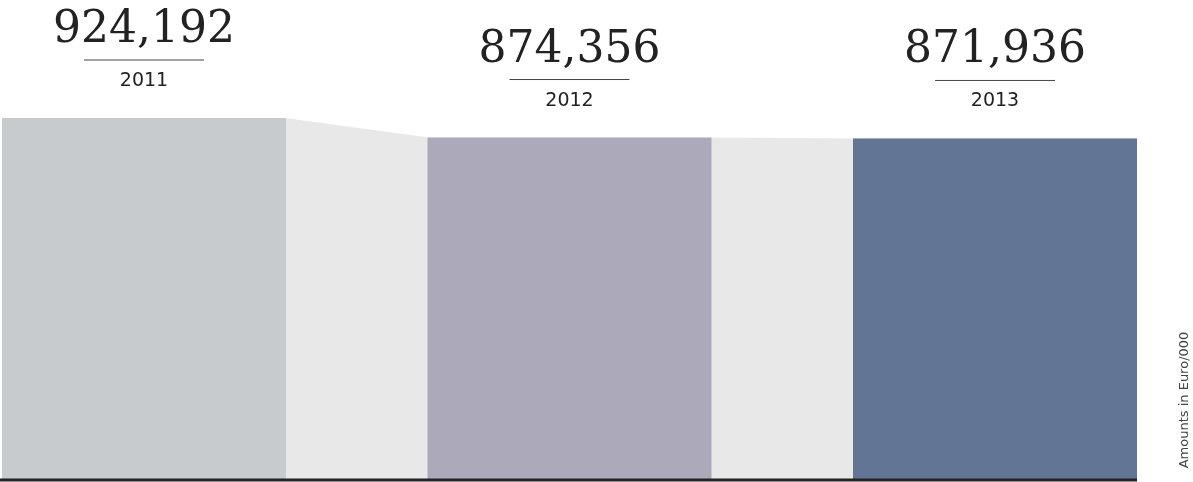 The height and width of the screenshot is (482, 1193). I want to click on x-tick-label: 2012, so click(569, 98).